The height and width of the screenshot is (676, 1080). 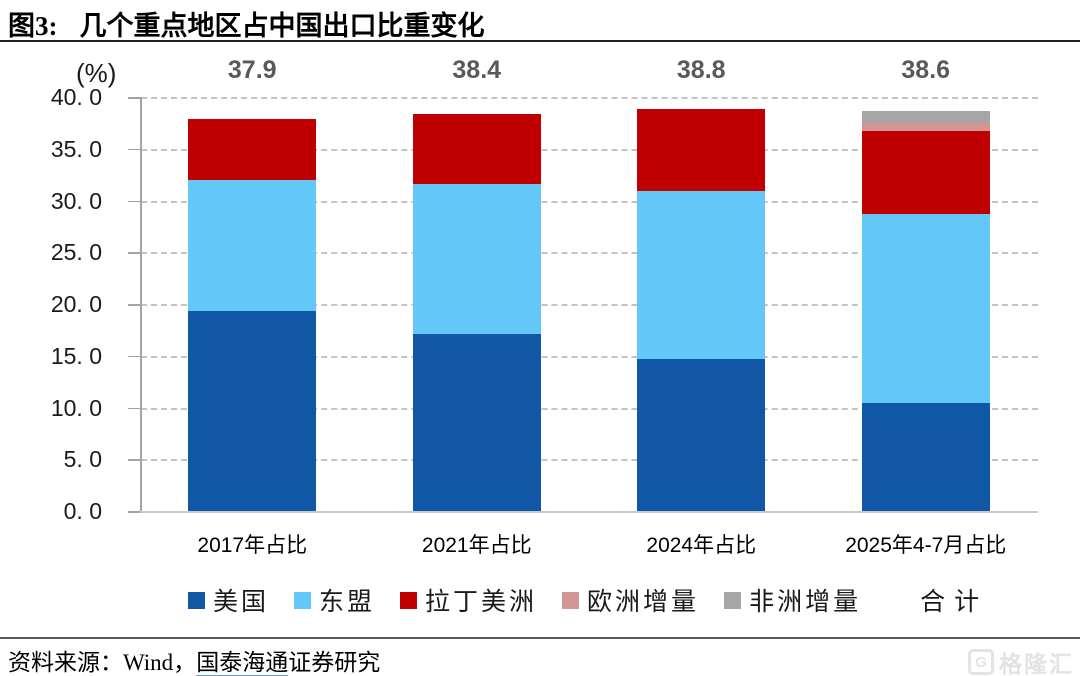 What do you see at coordinates (76, 148) in the screenshot?
I see `y-axis-tick-label: 35. 0` at bounding box center [76, 148].